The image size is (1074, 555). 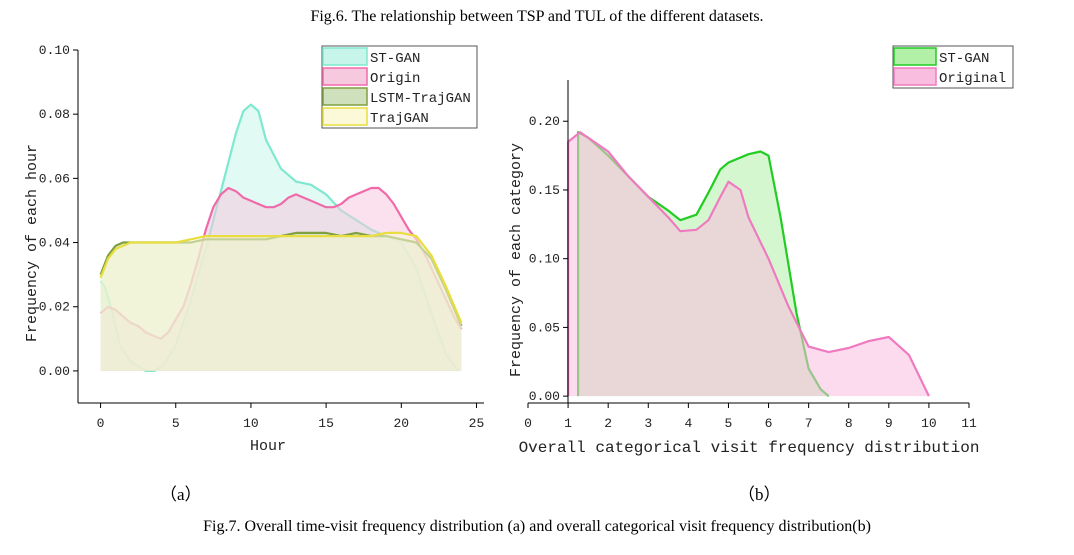 What do you see at coordinates (268, 446) in the screenshot?
I see `chart-a-xlabel: Hour` at bounding box center [268, 446].